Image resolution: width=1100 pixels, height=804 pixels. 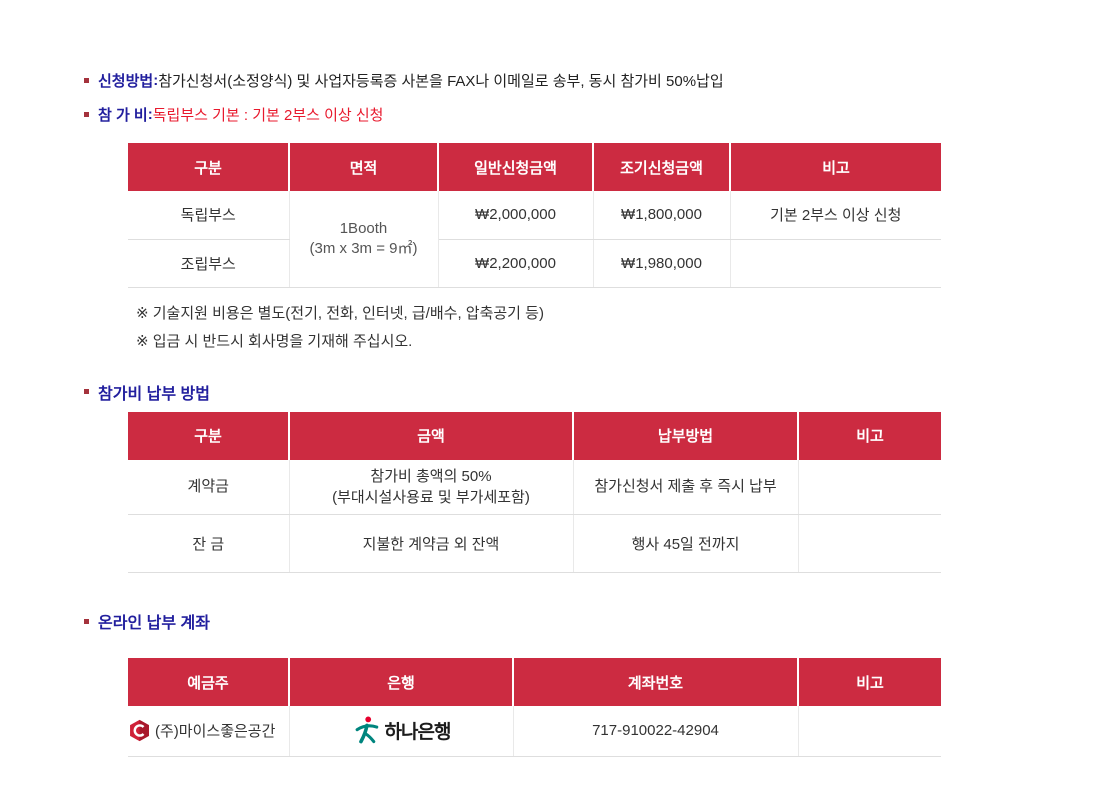 I want to click on col-header-general-price: 일반신청금액, so click(x=516, y=167).